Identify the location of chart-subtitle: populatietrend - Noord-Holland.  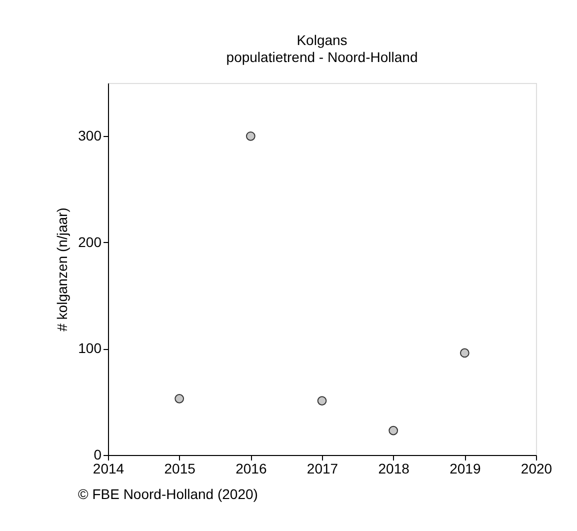
(322, 57).